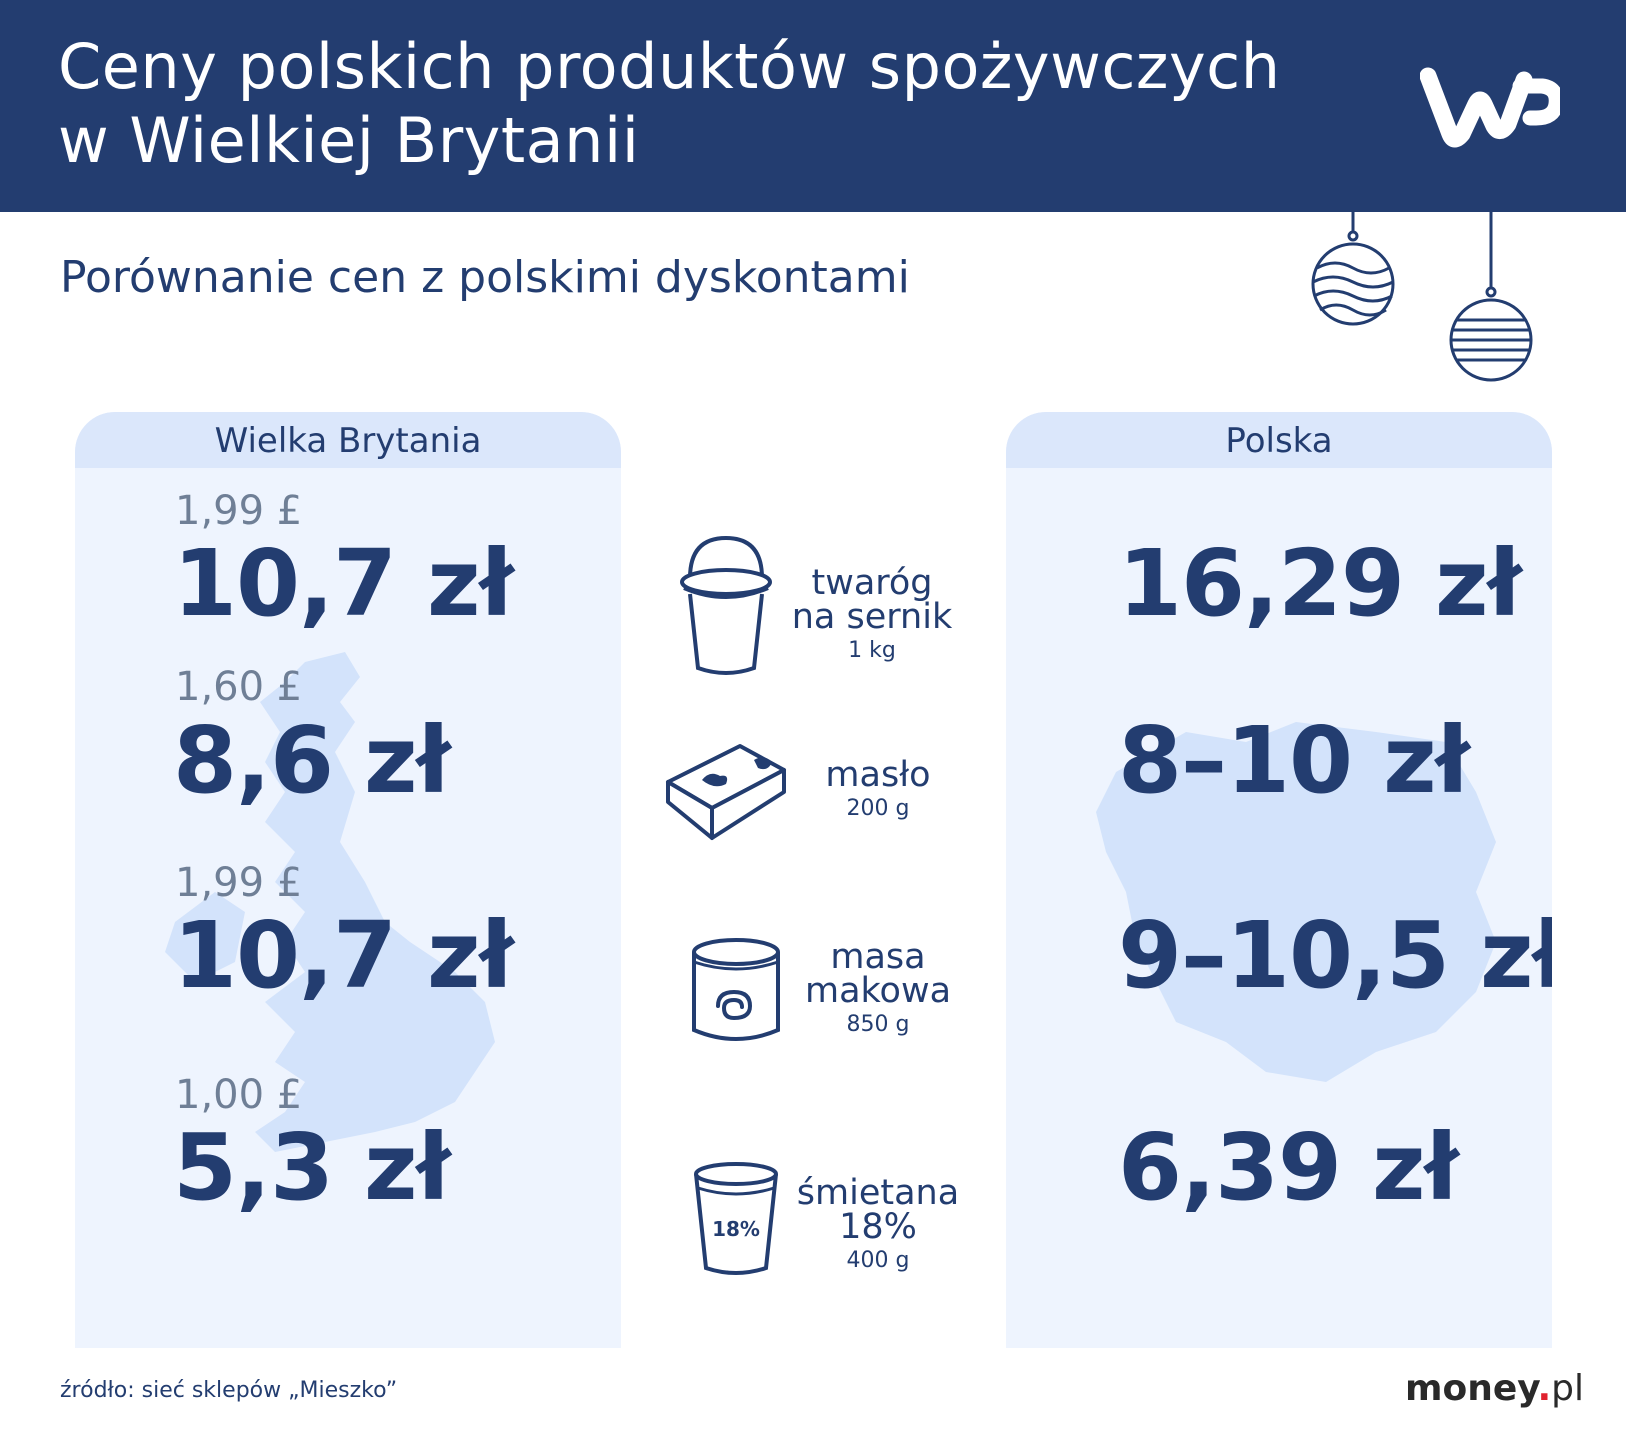 Image resolution: width=1626 pixels, height=1440 pixels. I want to click on product-quantity: 200 g, so click(878, 808).